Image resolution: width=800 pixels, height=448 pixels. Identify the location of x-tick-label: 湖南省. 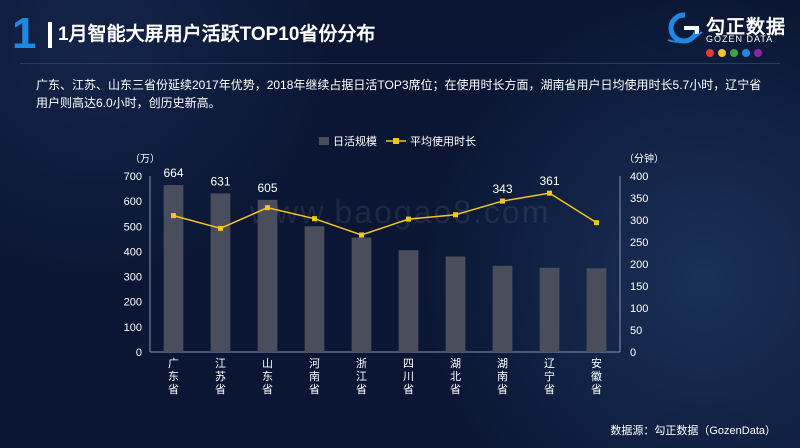
(502, 376).